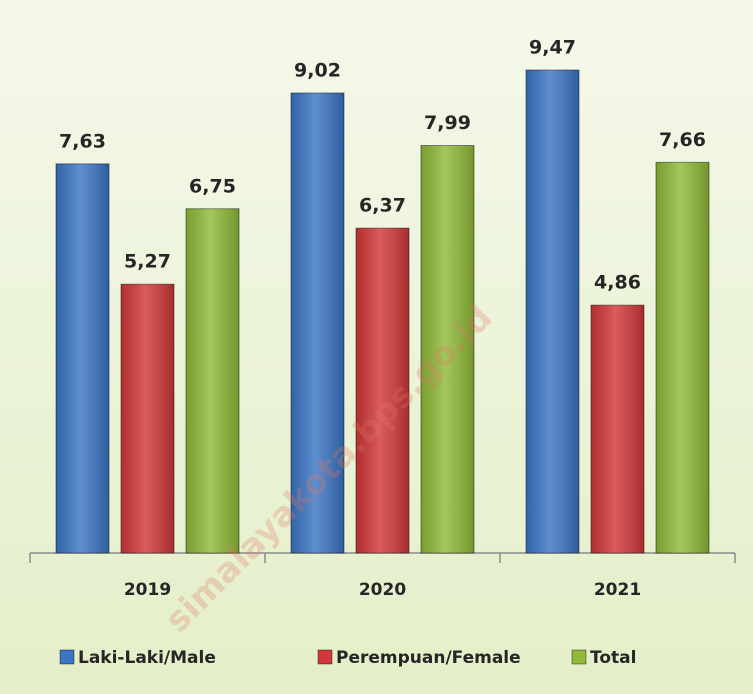 This screenshot has width=753, height=694. I want to click on value-label: 9,47, so click(552, 48).